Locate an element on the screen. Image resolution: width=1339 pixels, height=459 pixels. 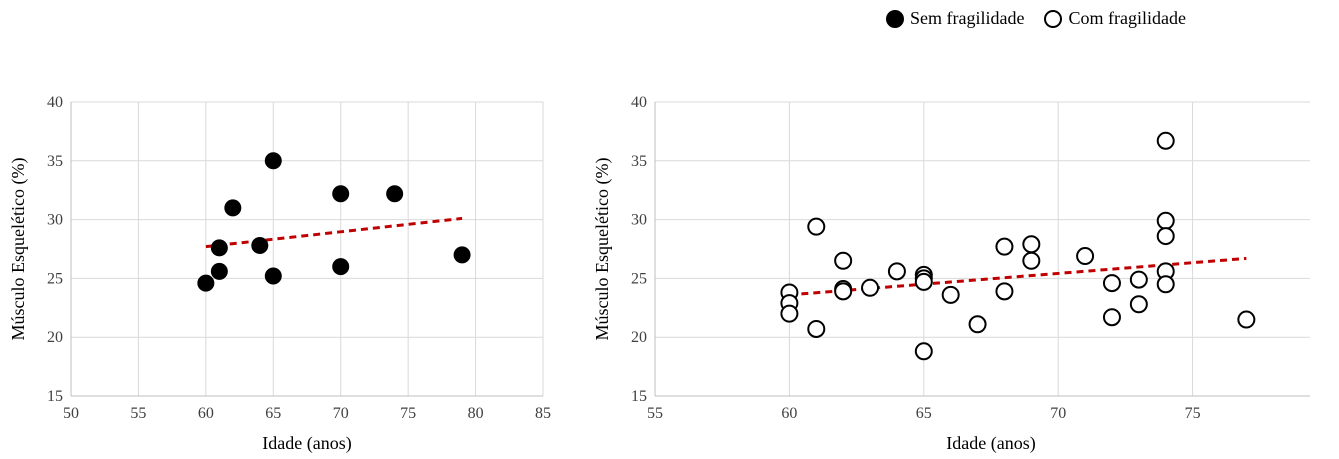
legend-item-sem-fragilidade: Sem fragilidade is located at coordinates (955, 18).